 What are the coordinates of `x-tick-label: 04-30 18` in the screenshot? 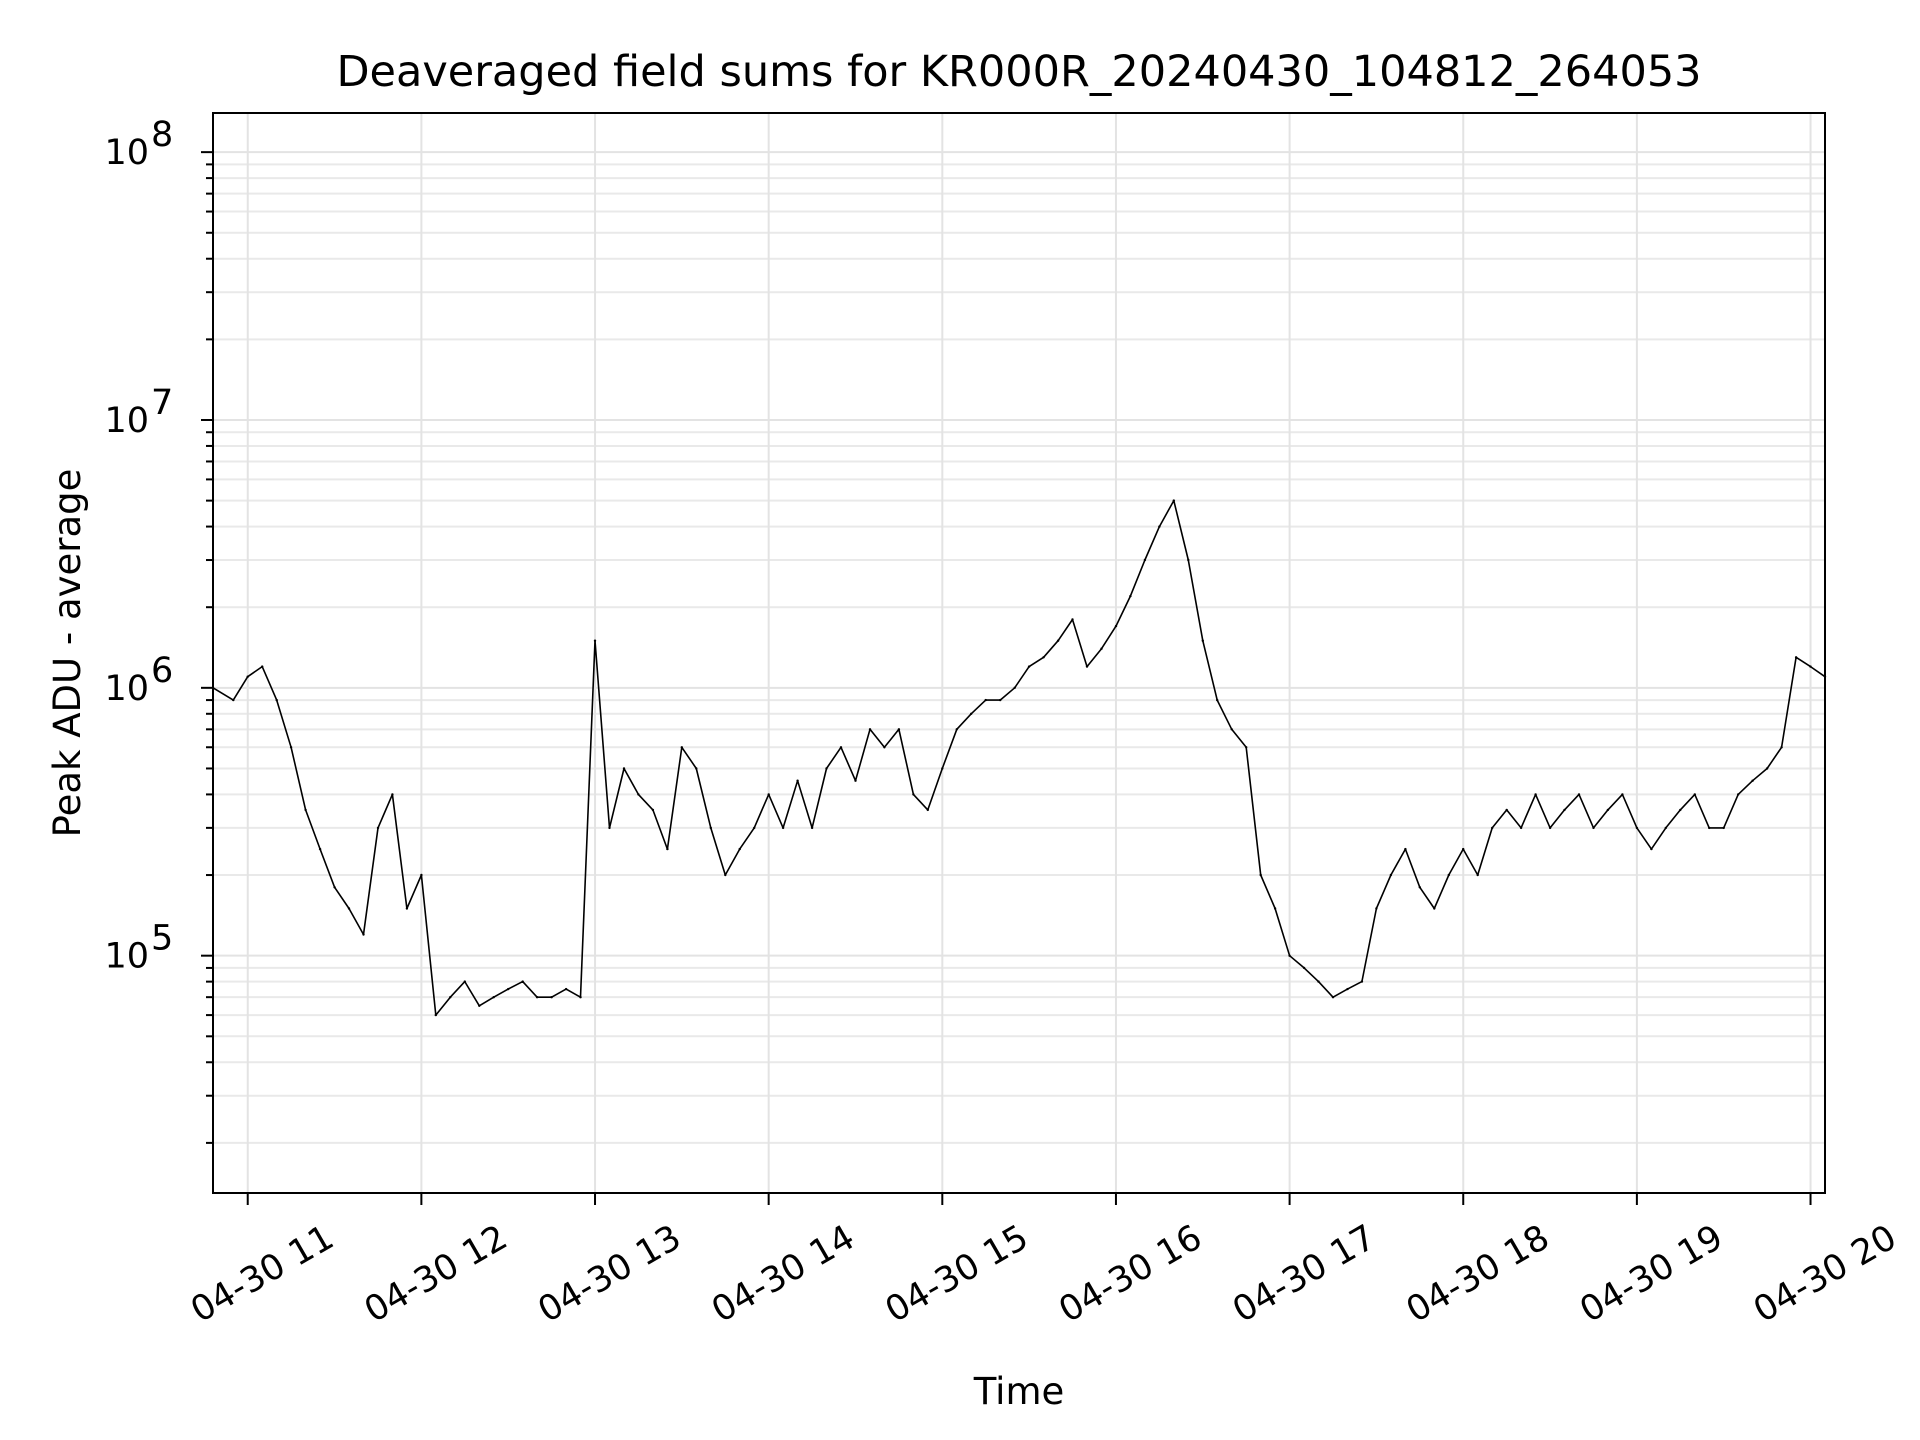 It's located at (1478, 1274).